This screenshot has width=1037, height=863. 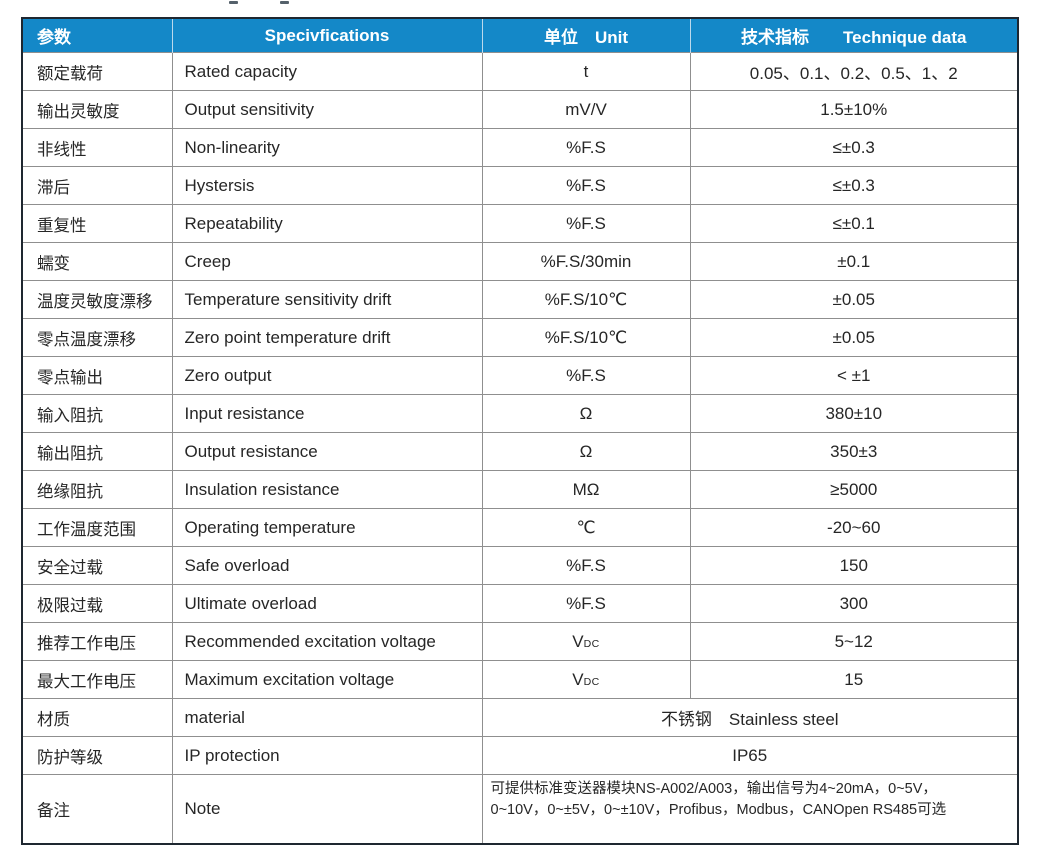 I want to click on unit-text: %F.S/10℃, so click(x=586, y=337).